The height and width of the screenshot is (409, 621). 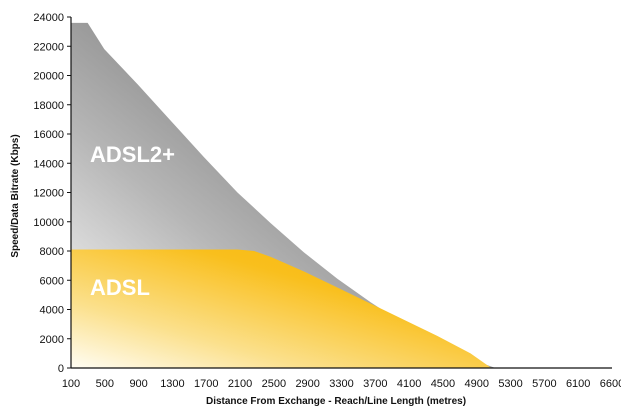 What do you see at coordinates (206, 384) in the screenshot?
I see `x-tick-label: 1700` at bounding box center [206, 384].